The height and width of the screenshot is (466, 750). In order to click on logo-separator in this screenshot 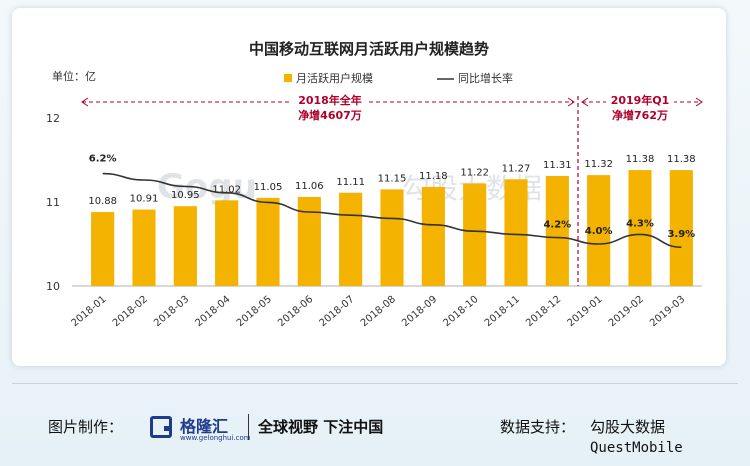, I will do `click(248, 427)`.